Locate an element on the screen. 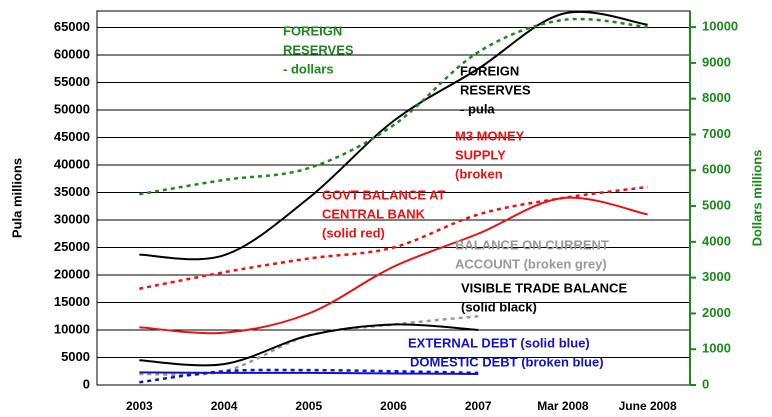  annotation: ACCOUNT (broken grey) is located at coordinates (531, 263).